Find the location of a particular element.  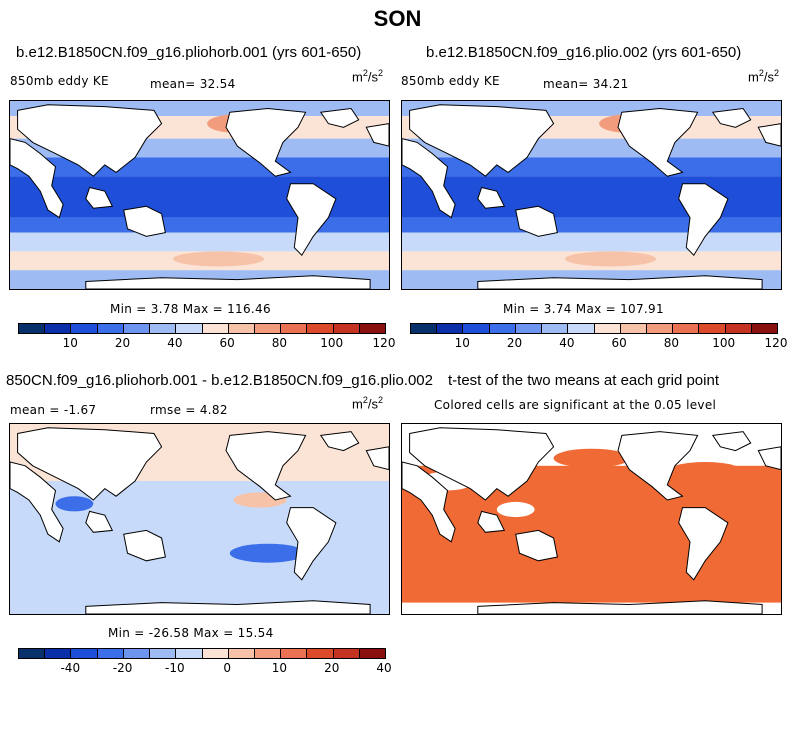

panel-3-rmse: rmse = 4.82 is located at coordinates (189, 410).